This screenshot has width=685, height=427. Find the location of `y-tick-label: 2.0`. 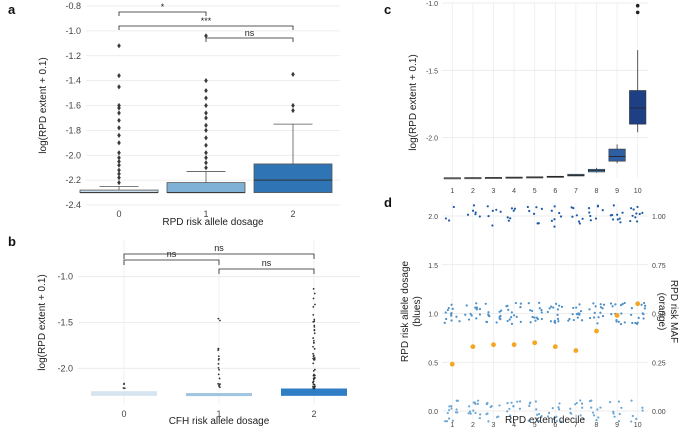

y-tick-label: 2.0 is located at coordinates (433, 217).